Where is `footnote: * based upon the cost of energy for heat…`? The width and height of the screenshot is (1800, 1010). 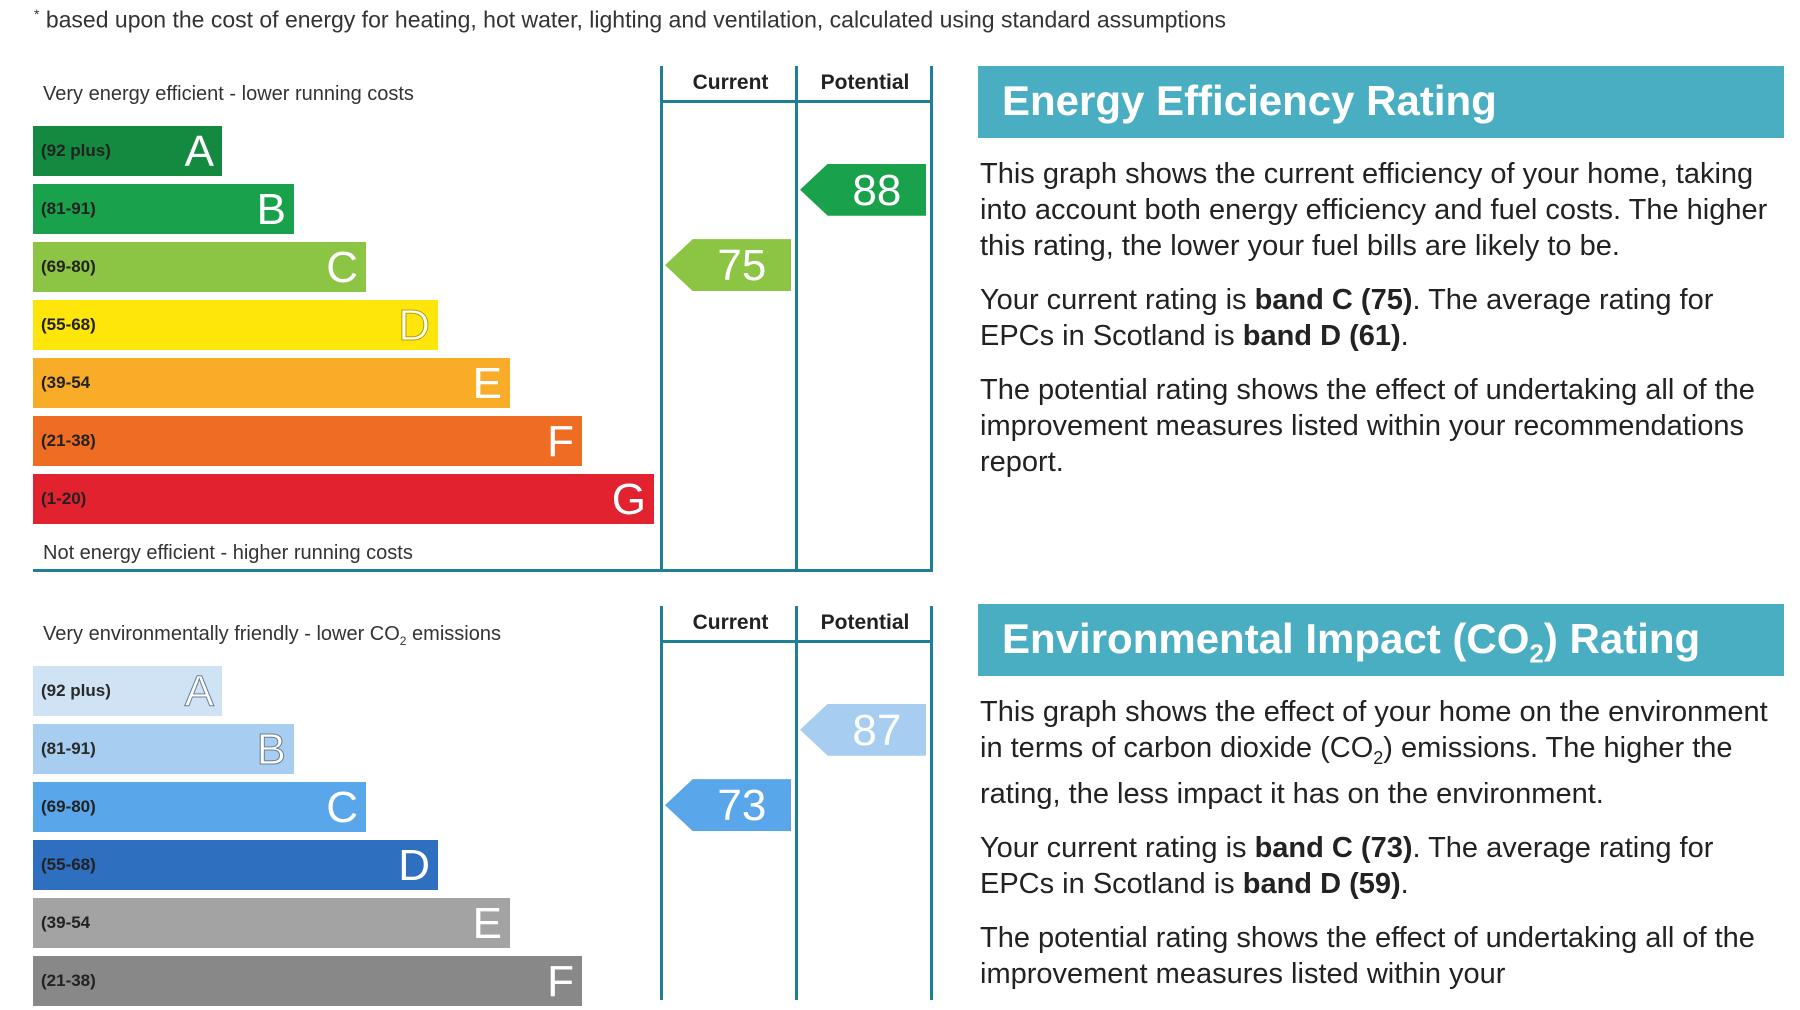 footnote: * based upon the cost of energy for heat… is located at coordinates (630, 20).